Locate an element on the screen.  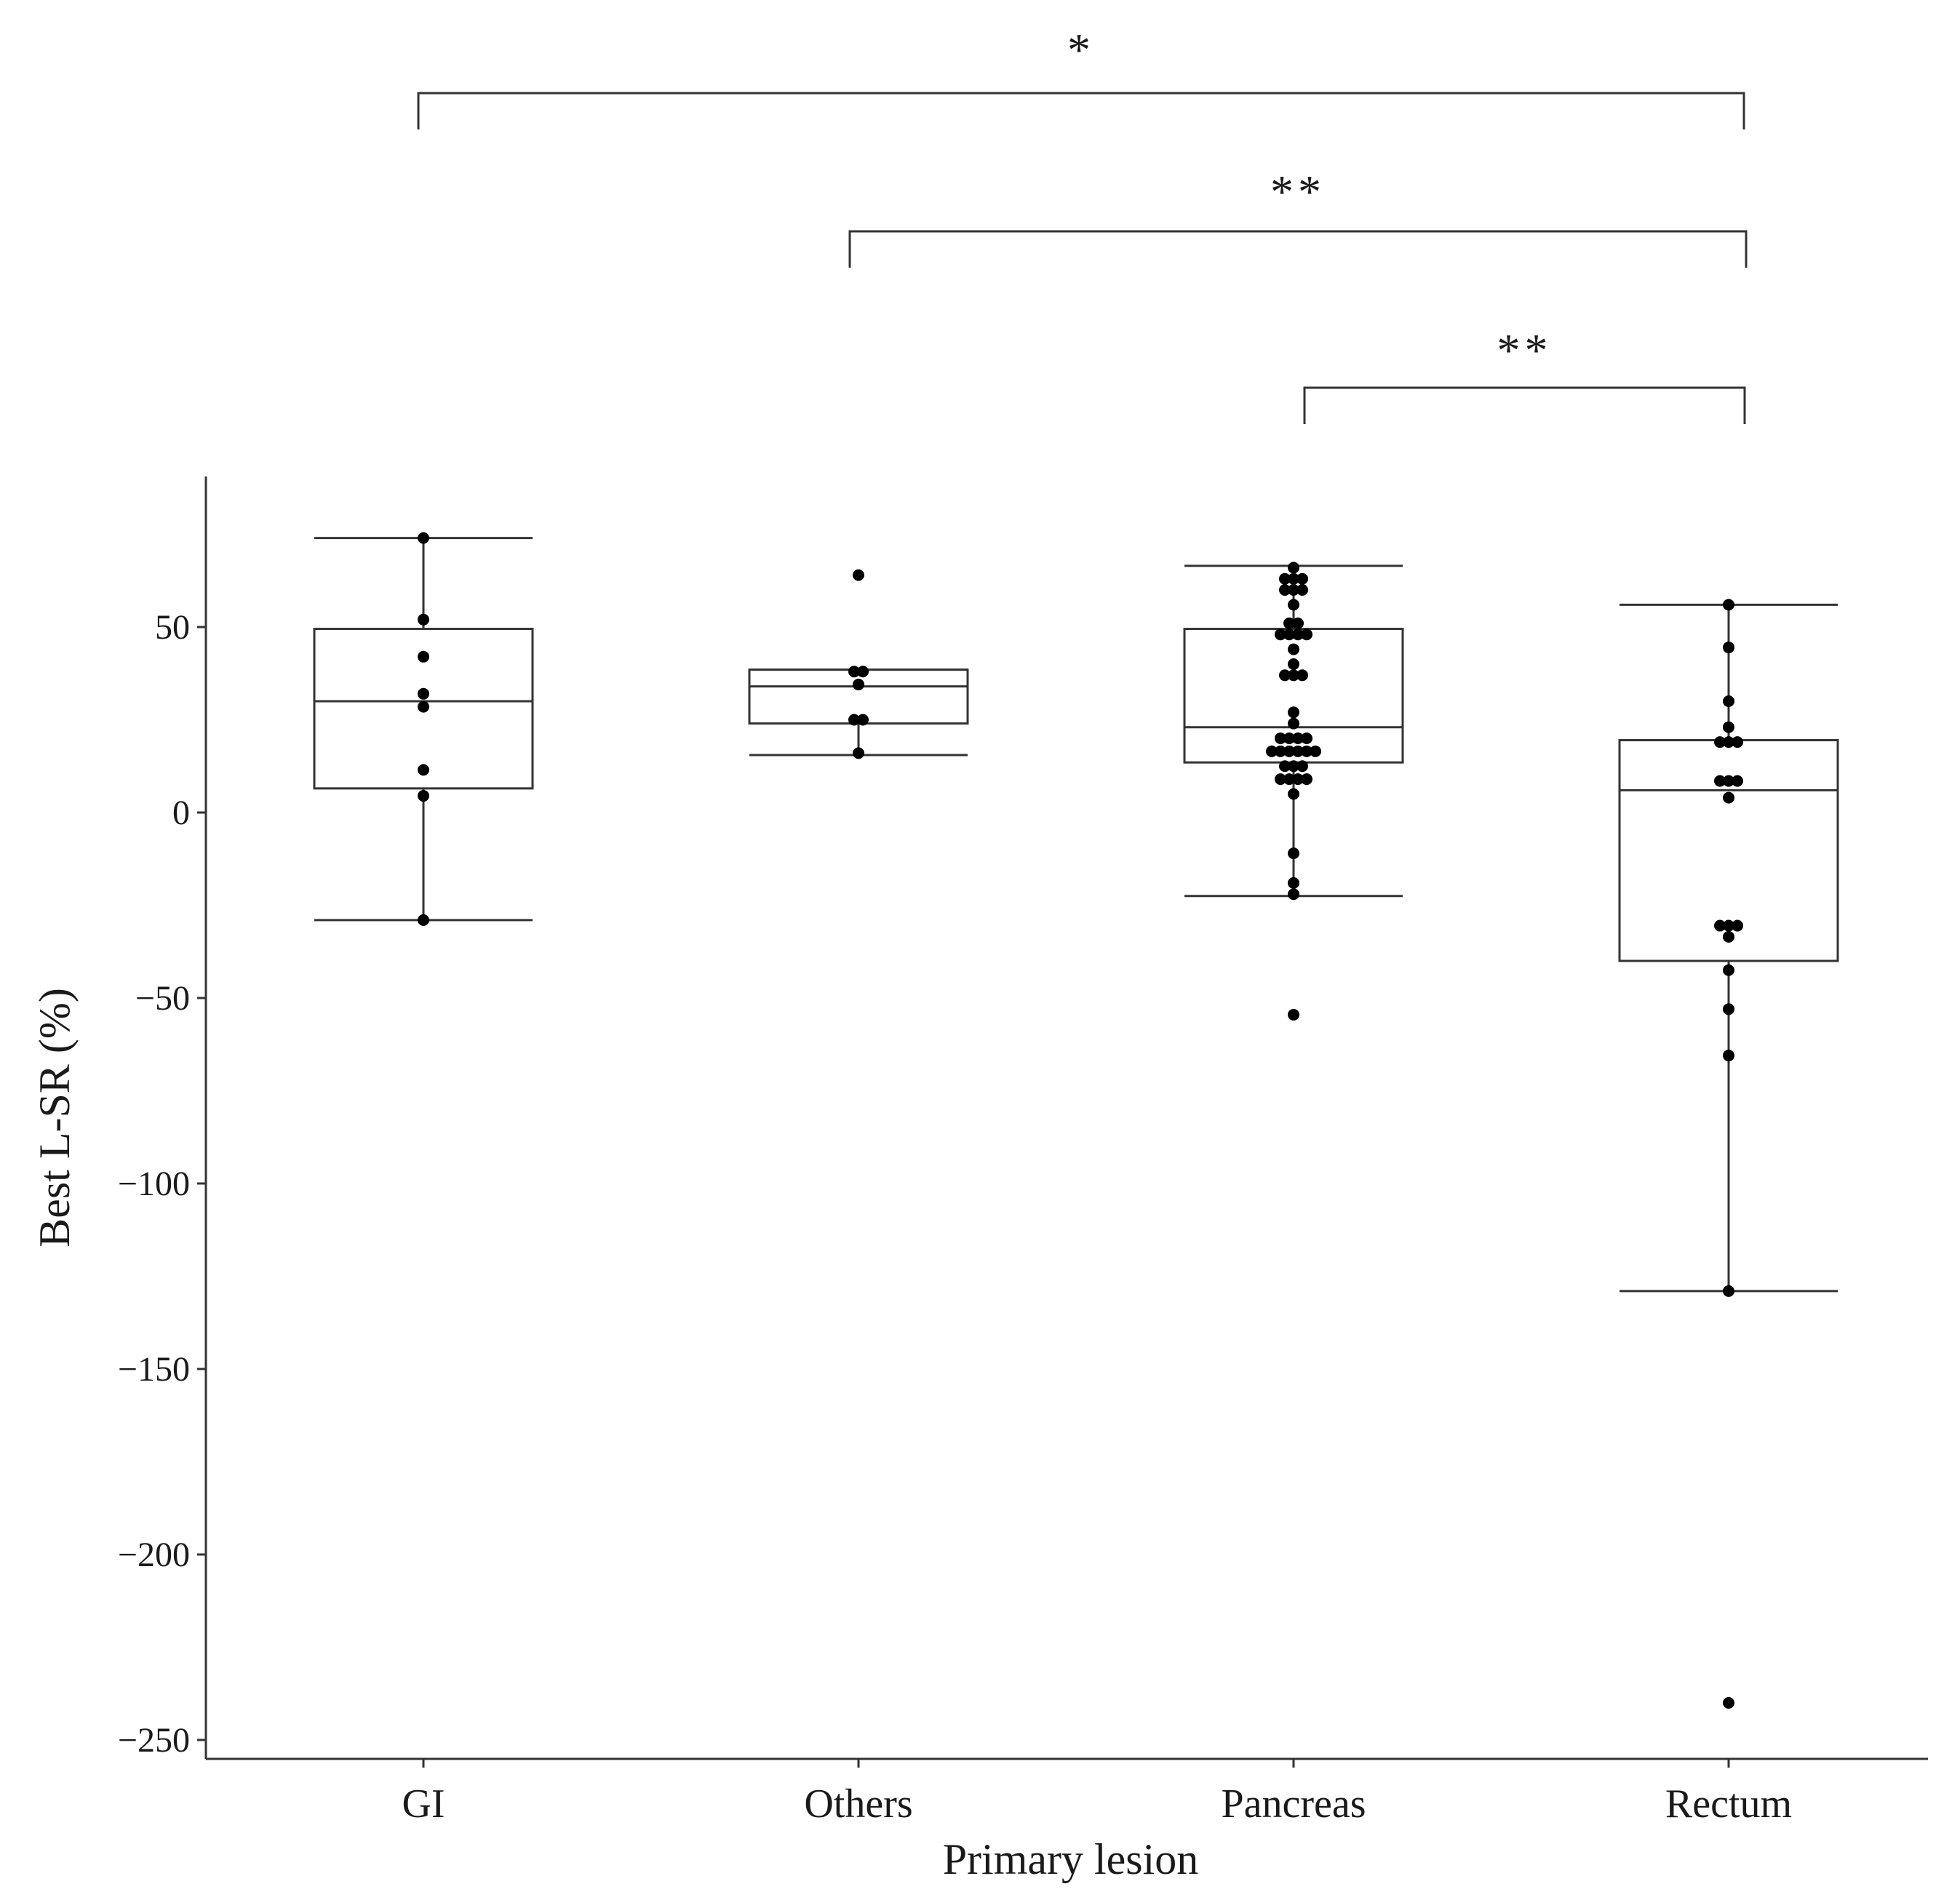
x-axis-title: Primary lesion is located at coordinates (1071, 1859).